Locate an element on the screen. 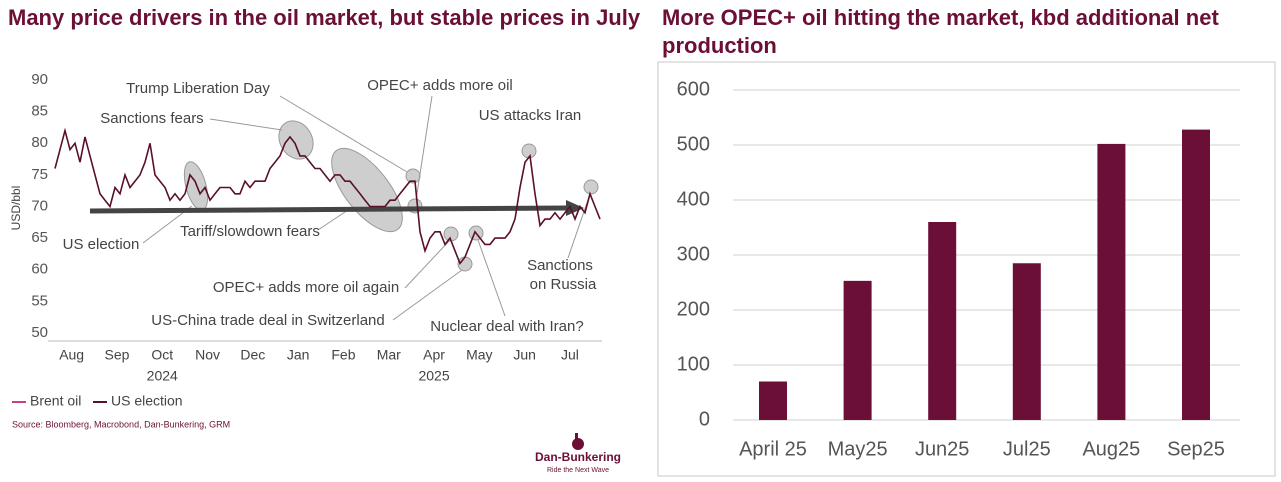  x-tick-label: May25 is located at coordinates (858, 449).